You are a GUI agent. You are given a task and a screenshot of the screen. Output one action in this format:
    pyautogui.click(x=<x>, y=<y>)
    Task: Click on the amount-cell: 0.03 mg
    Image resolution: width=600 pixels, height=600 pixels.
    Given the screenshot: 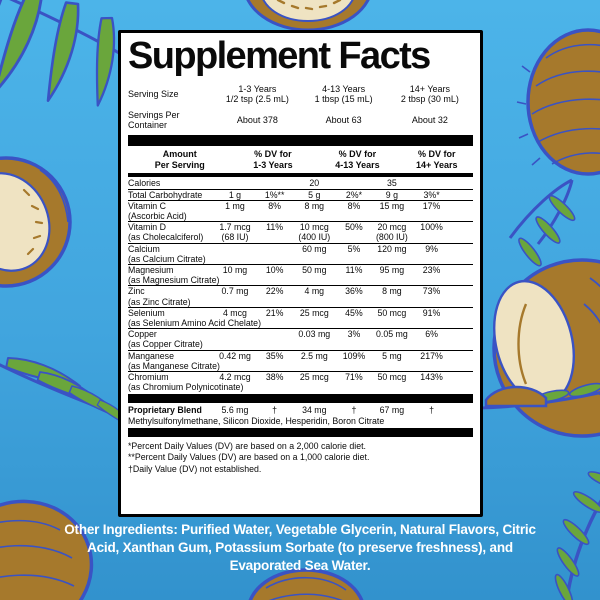 What is the action you would take?
    pyautogui.click(x=314, y=334)
    